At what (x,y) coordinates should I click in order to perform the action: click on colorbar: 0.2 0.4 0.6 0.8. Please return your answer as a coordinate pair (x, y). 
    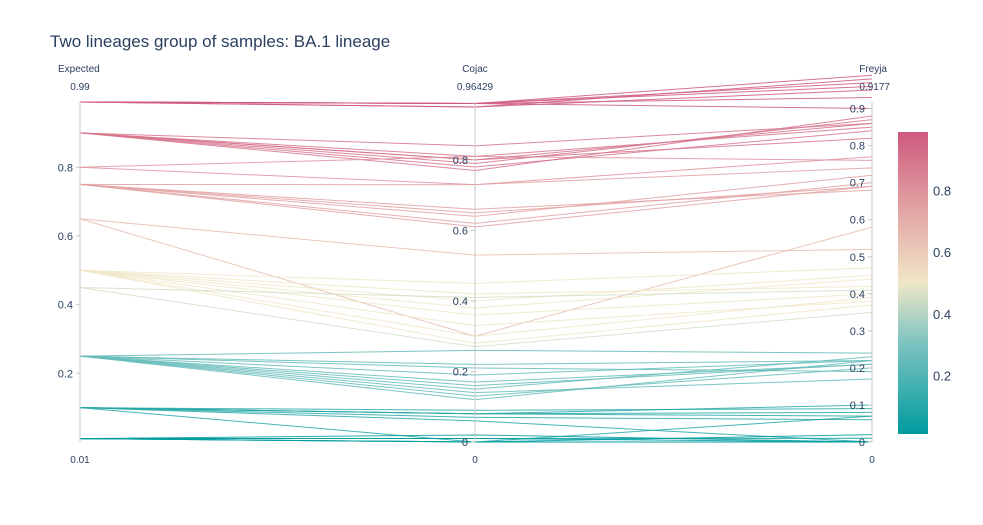
    Looking at the image, I should click on (924, 283).